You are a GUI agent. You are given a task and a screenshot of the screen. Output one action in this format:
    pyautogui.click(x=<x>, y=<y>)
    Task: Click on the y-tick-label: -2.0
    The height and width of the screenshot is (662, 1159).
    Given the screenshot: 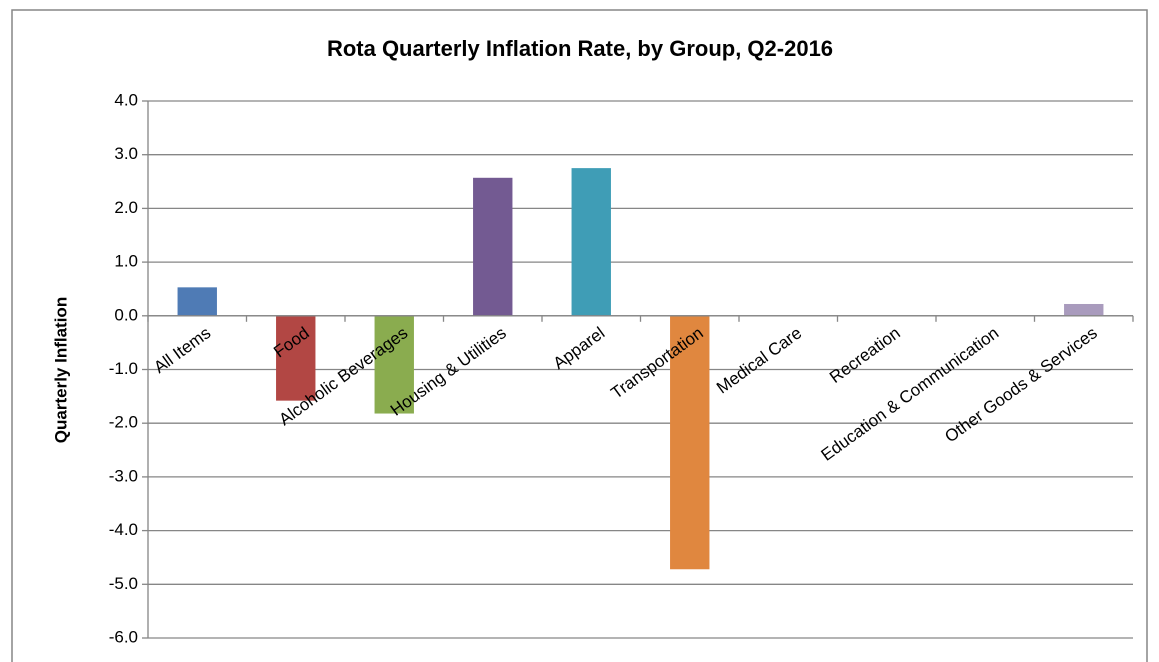 What is the action you would take?
    pyautogui.click(x=123, y=422)
    